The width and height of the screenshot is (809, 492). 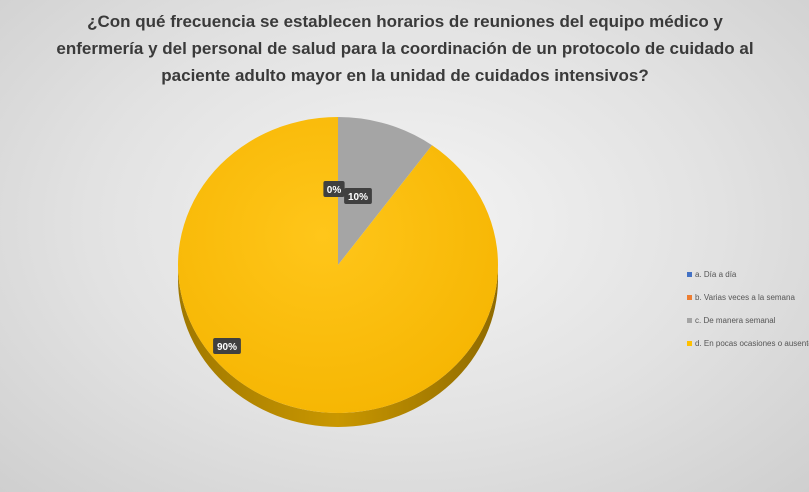 I want to click on legend-swatch-d, so click(x=689, y=343).